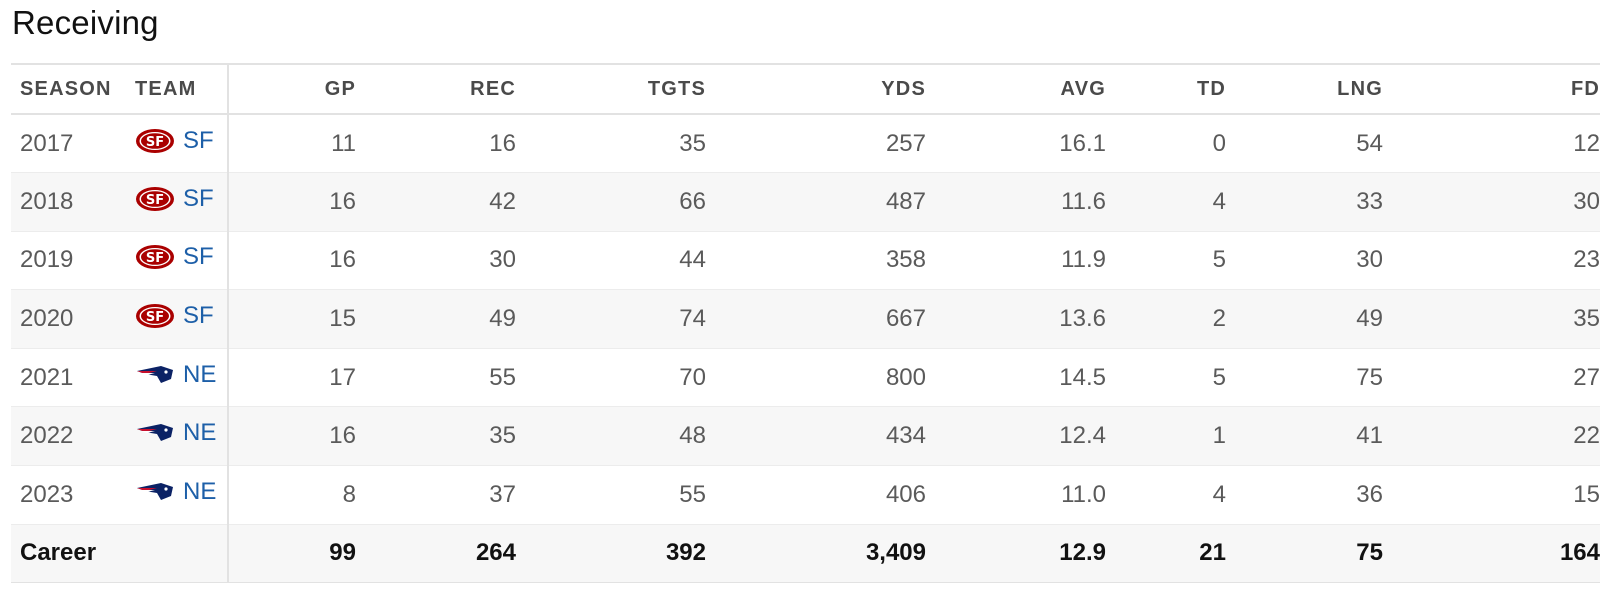 This screenshot has width=1600, height=594. Describe the element at coordinates (816, 378) in the screenshot. I see `yds-cell: 800` at that location.